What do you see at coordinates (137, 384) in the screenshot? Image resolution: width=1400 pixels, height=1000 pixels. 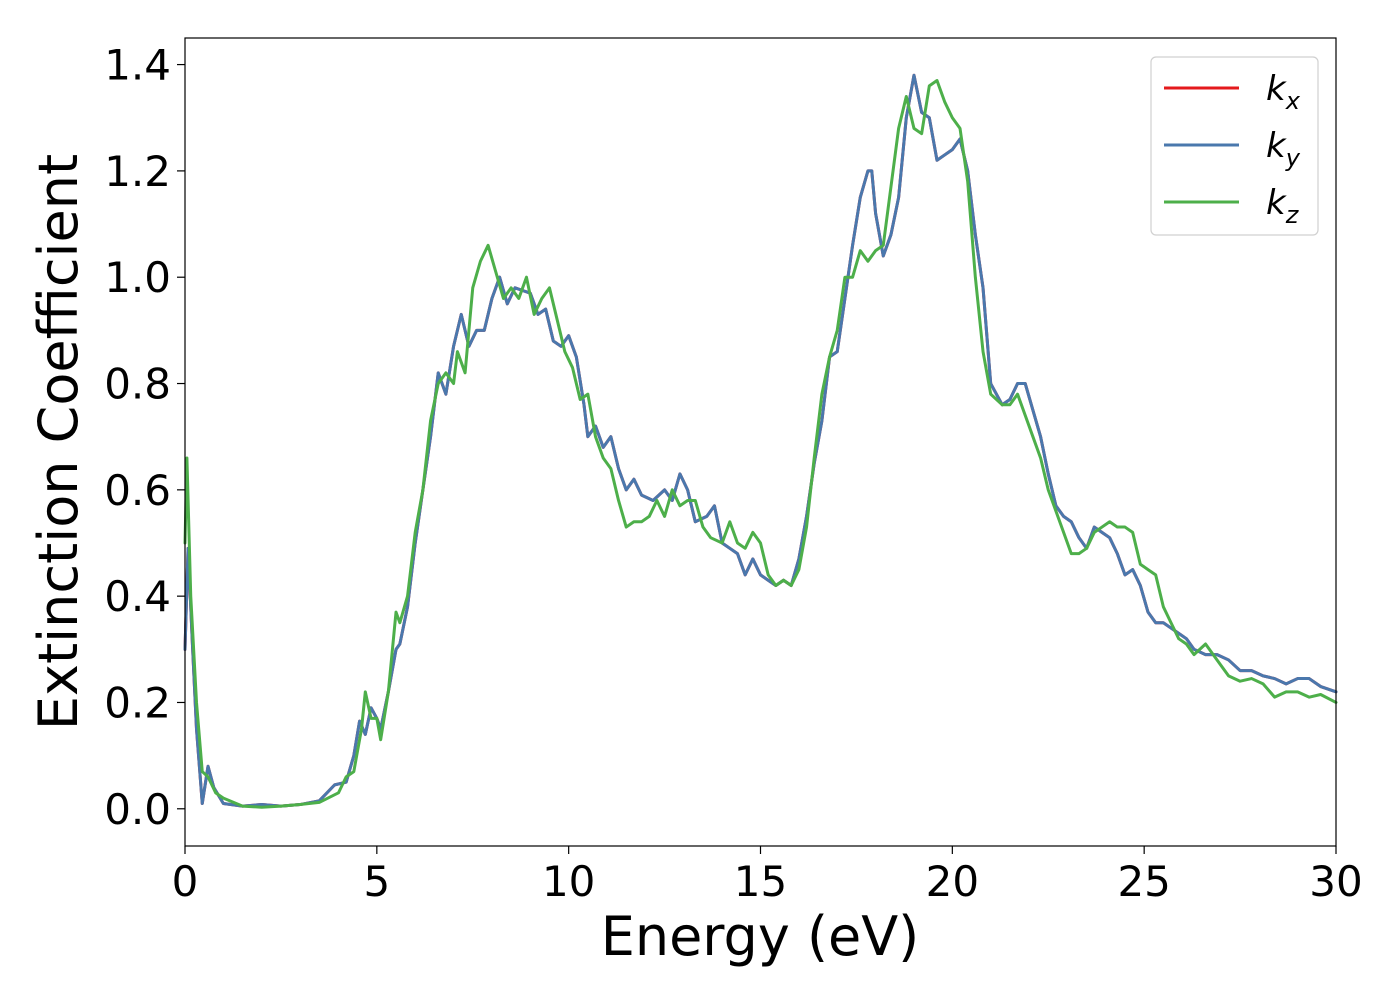 I see `y-tick-label: 0.8` at bounding box center [137, 384].